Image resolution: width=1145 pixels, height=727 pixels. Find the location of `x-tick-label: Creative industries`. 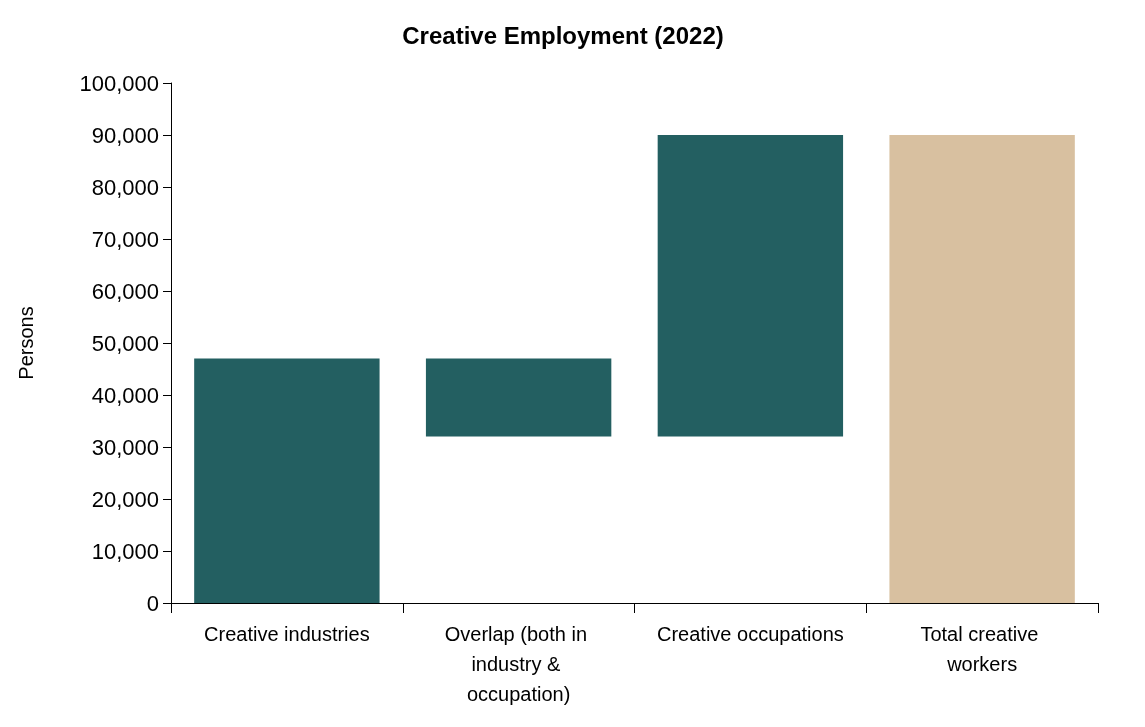

x-tick-label: Creative industries is located at coordinates (287, 634).